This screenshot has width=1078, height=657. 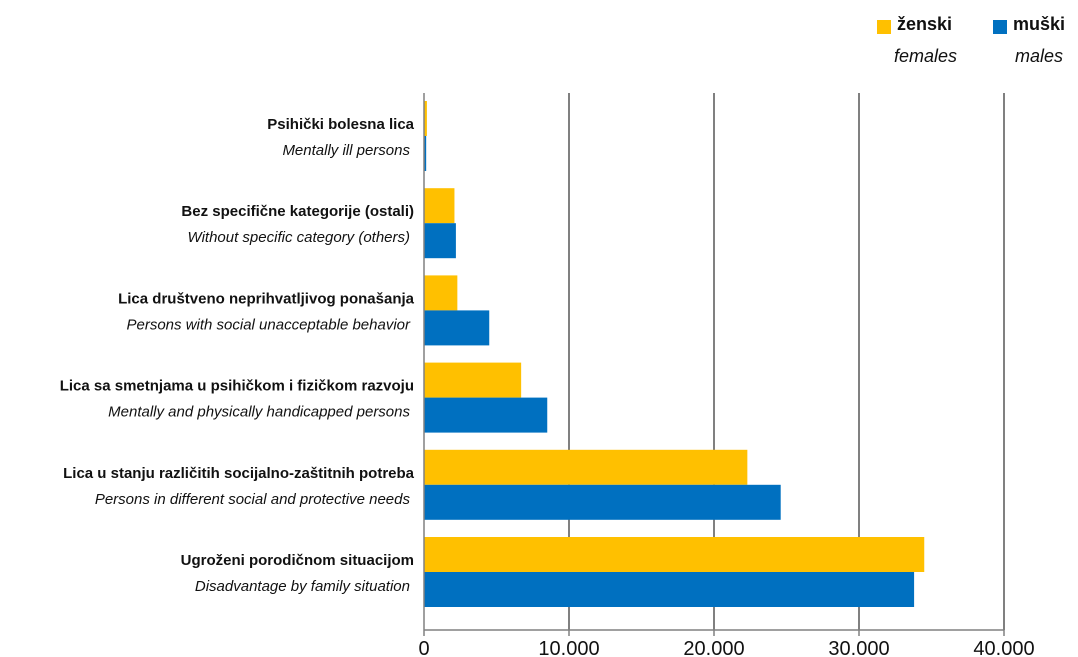 What do you see at coordinates (340, 124) in the screenshot?
I see `category-label: Psihički bolesna lica` at bounding box center [340, 124].